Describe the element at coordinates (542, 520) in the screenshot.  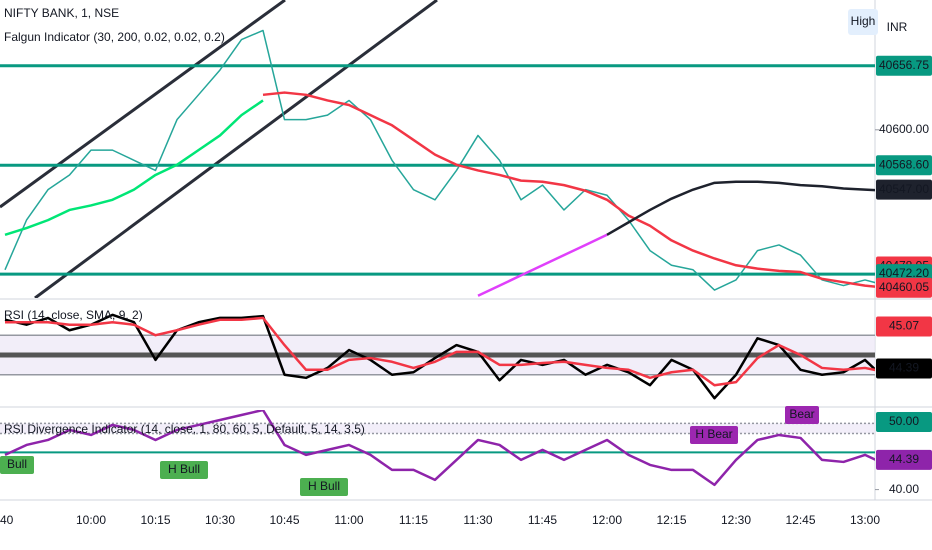
I see `x-tick-label: 11:45` at that location.